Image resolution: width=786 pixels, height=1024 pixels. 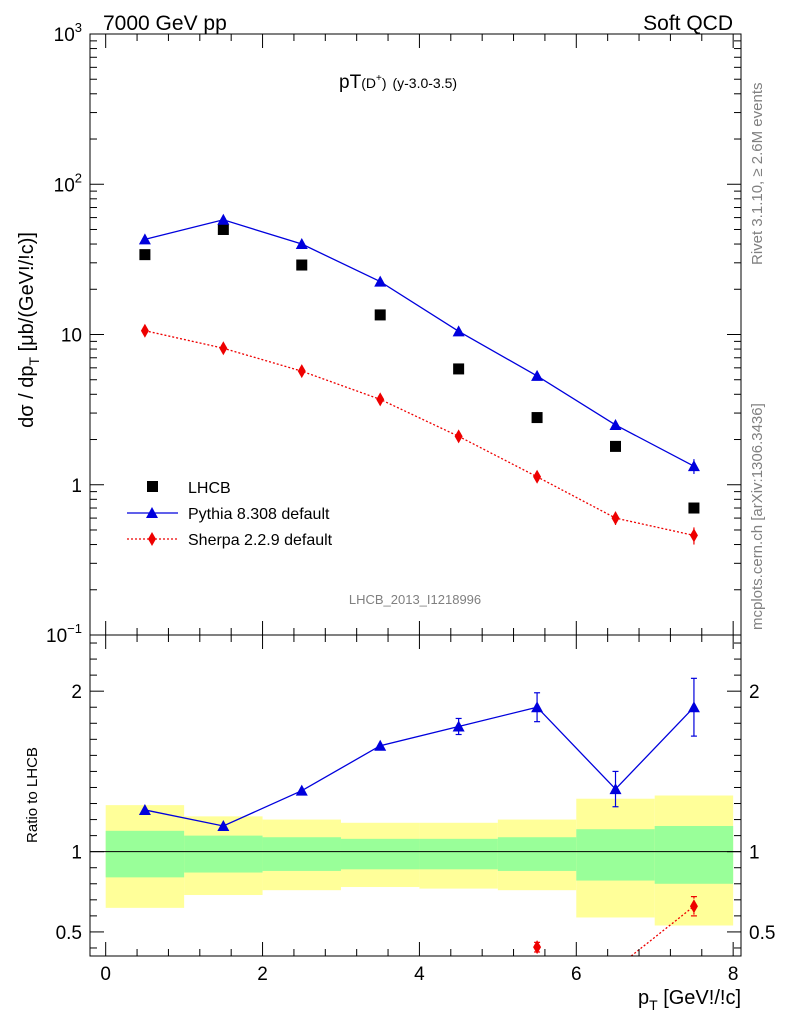 I want to click on header-right: Soft QCD, so click(x=688, y=23).